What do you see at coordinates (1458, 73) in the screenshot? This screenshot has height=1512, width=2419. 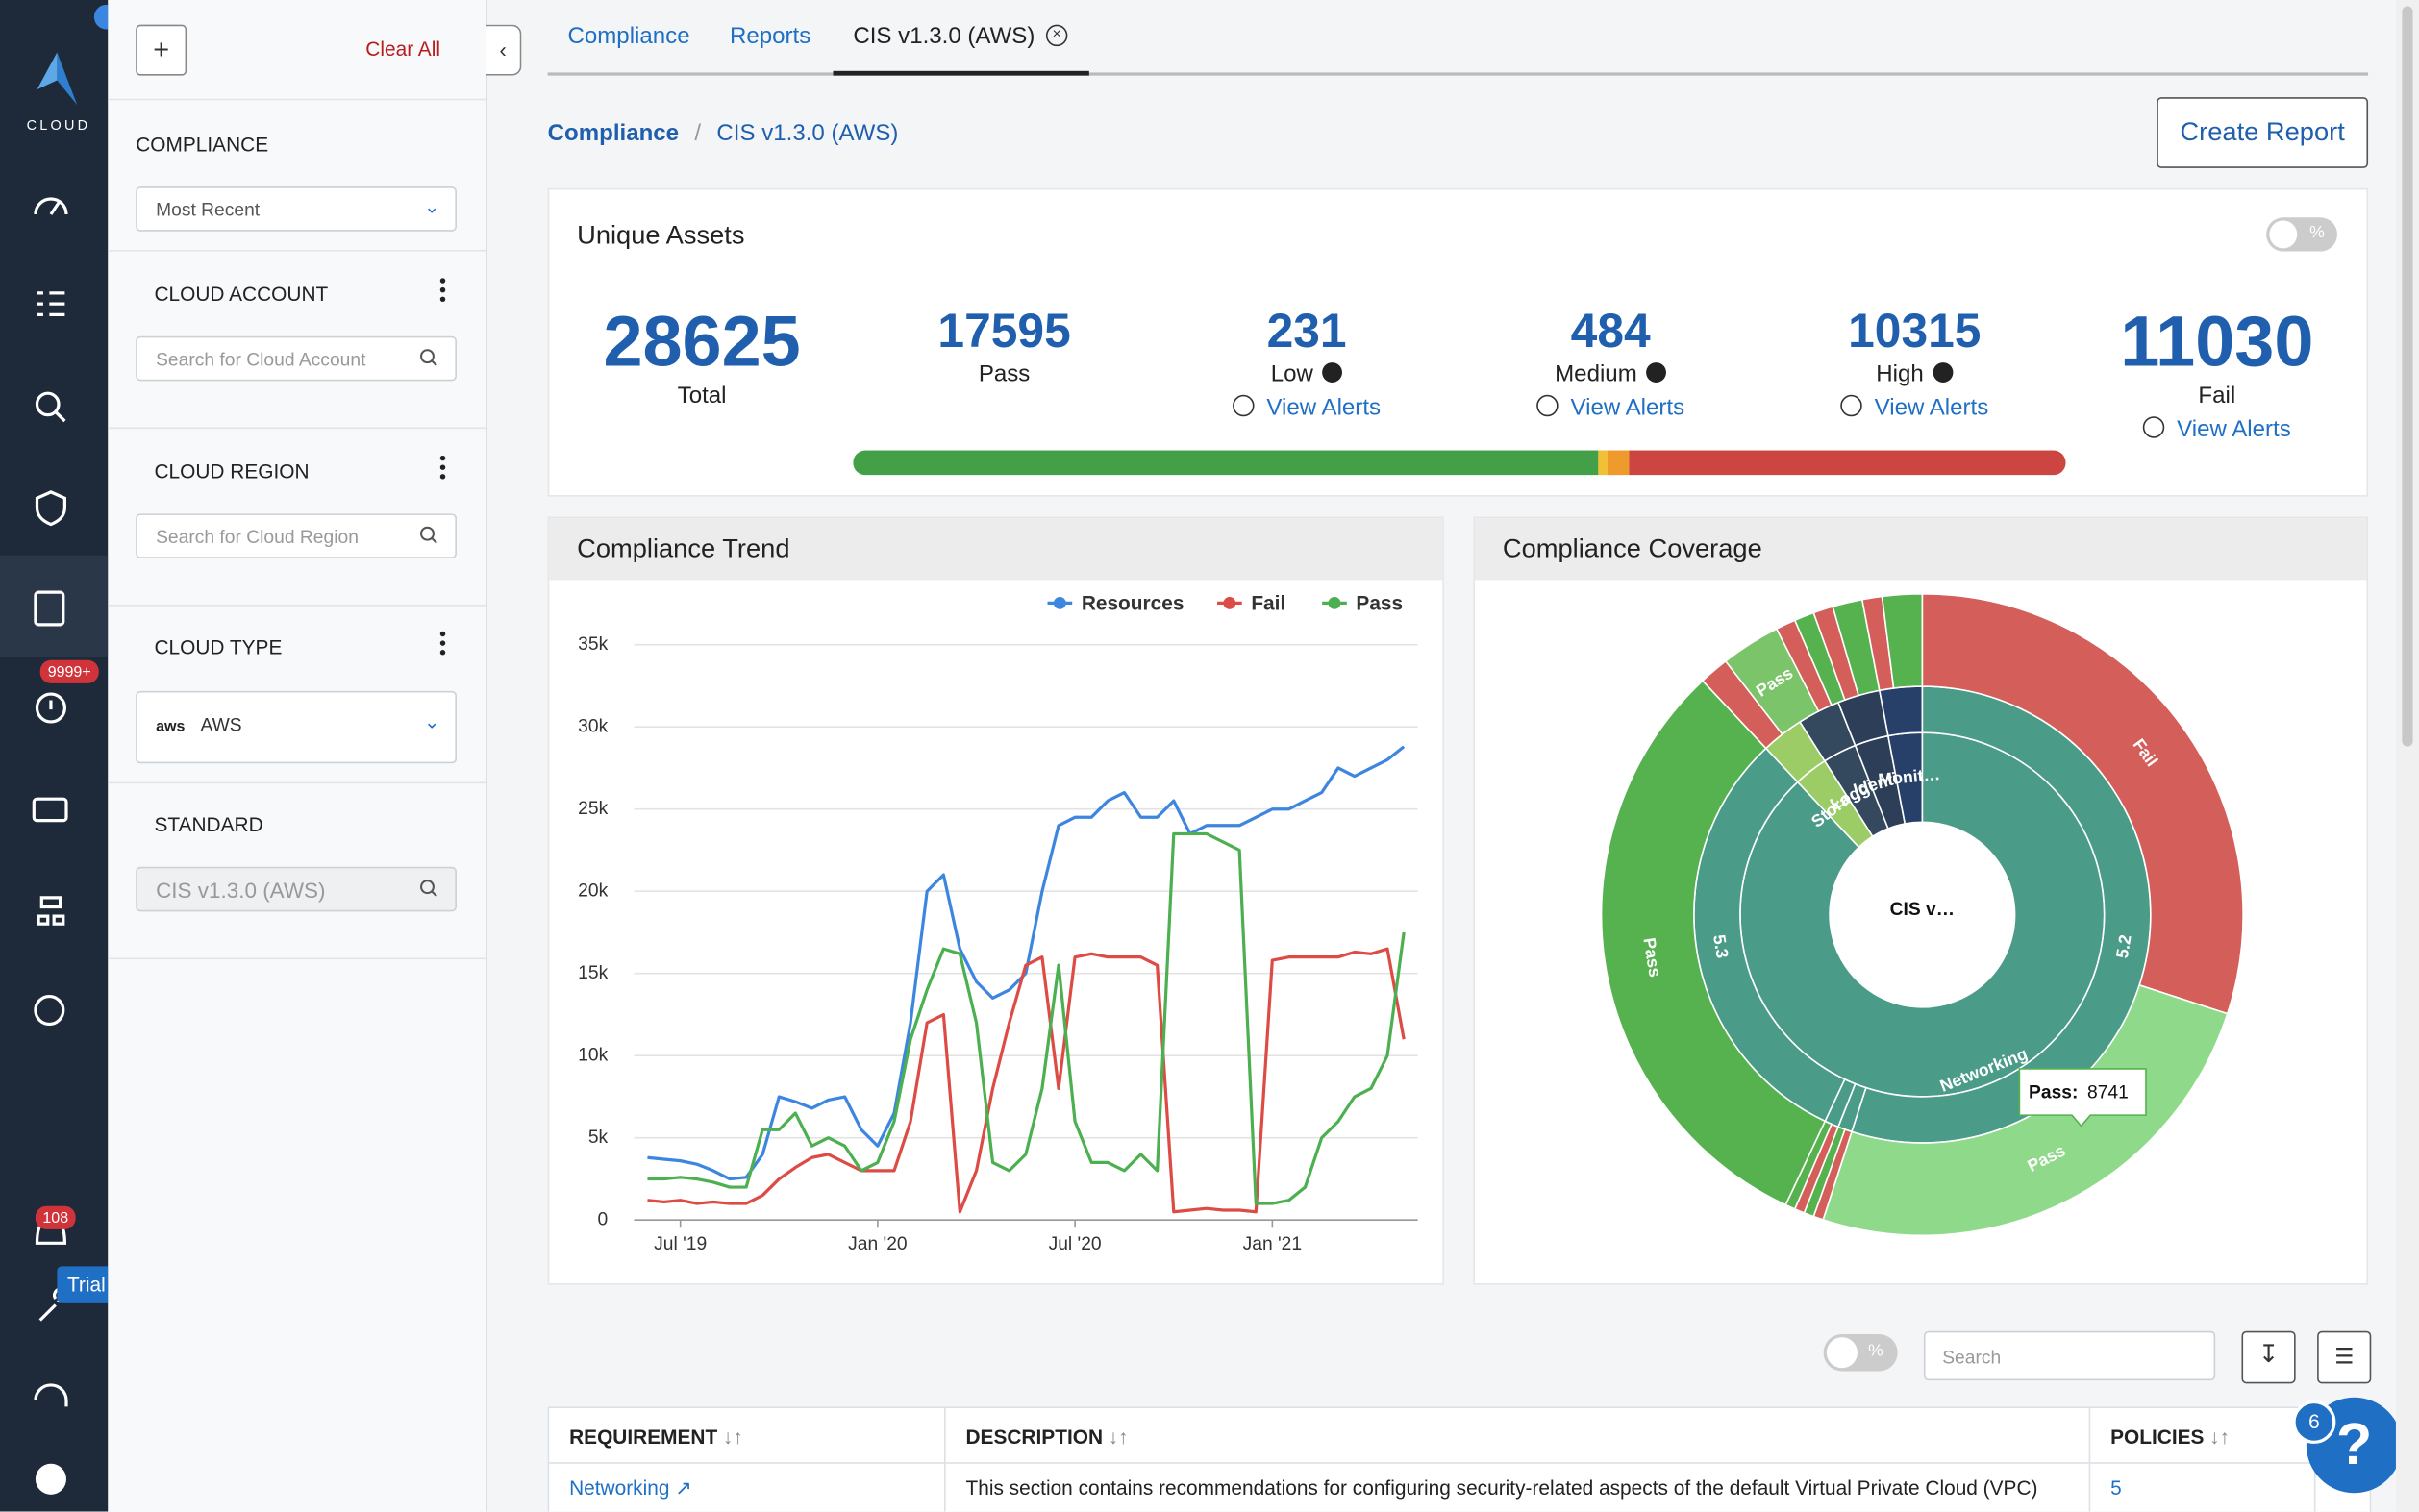 I see `tab-rule` at bounding box center [1458, 73].